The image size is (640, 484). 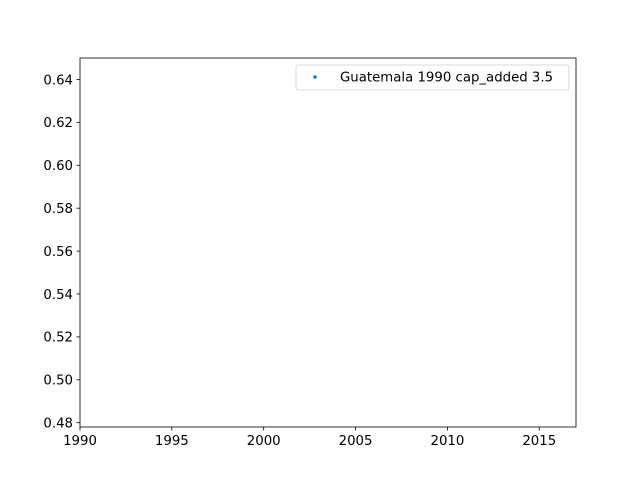 I want to click on legend-box, so click(x=432, y=77).